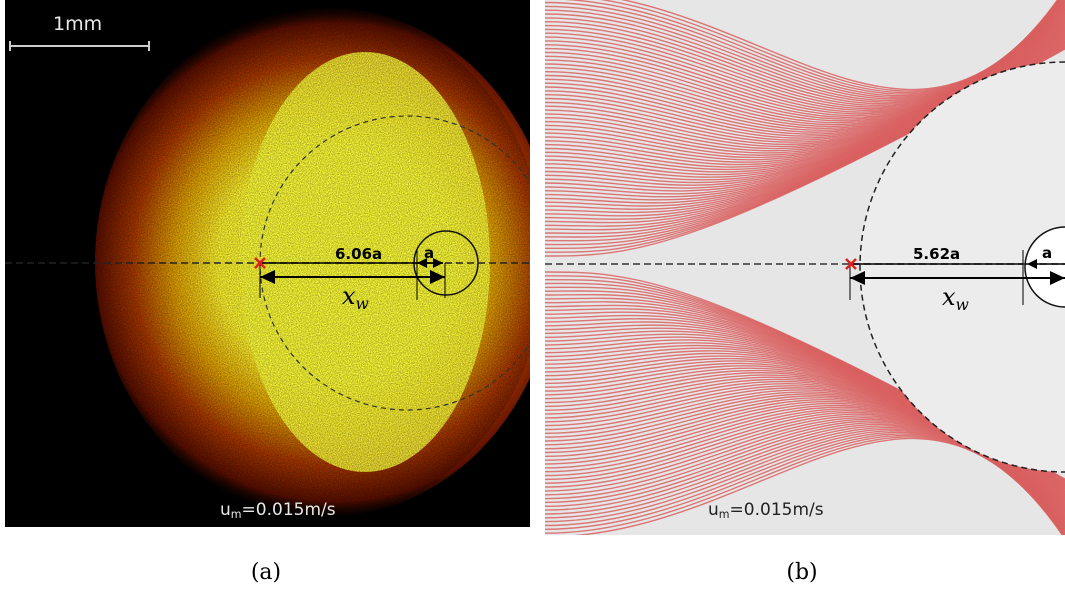  I want to click on distance-label: 6.06a, so click(359, 254).